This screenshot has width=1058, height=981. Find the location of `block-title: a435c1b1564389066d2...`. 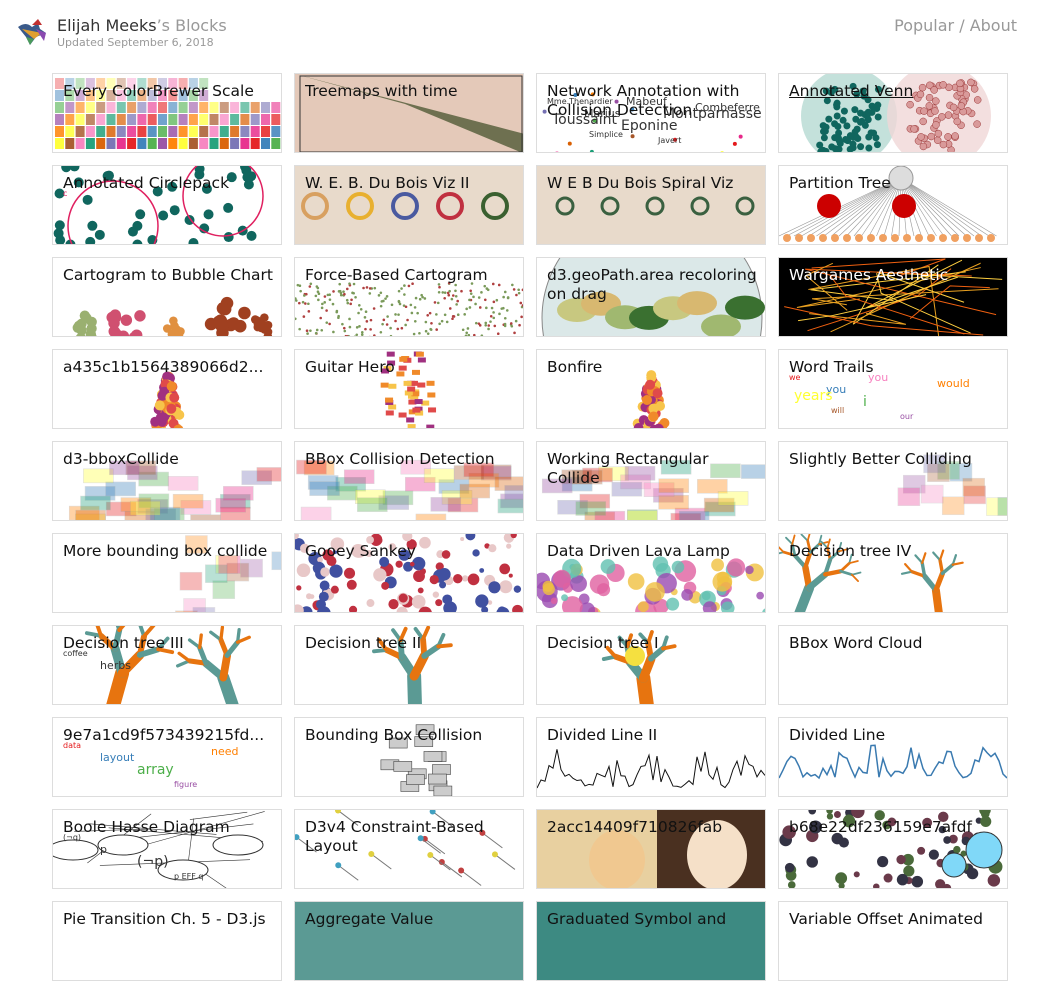

block-title: a435c1b1564389066d2... is located at coordinates (168, 367).